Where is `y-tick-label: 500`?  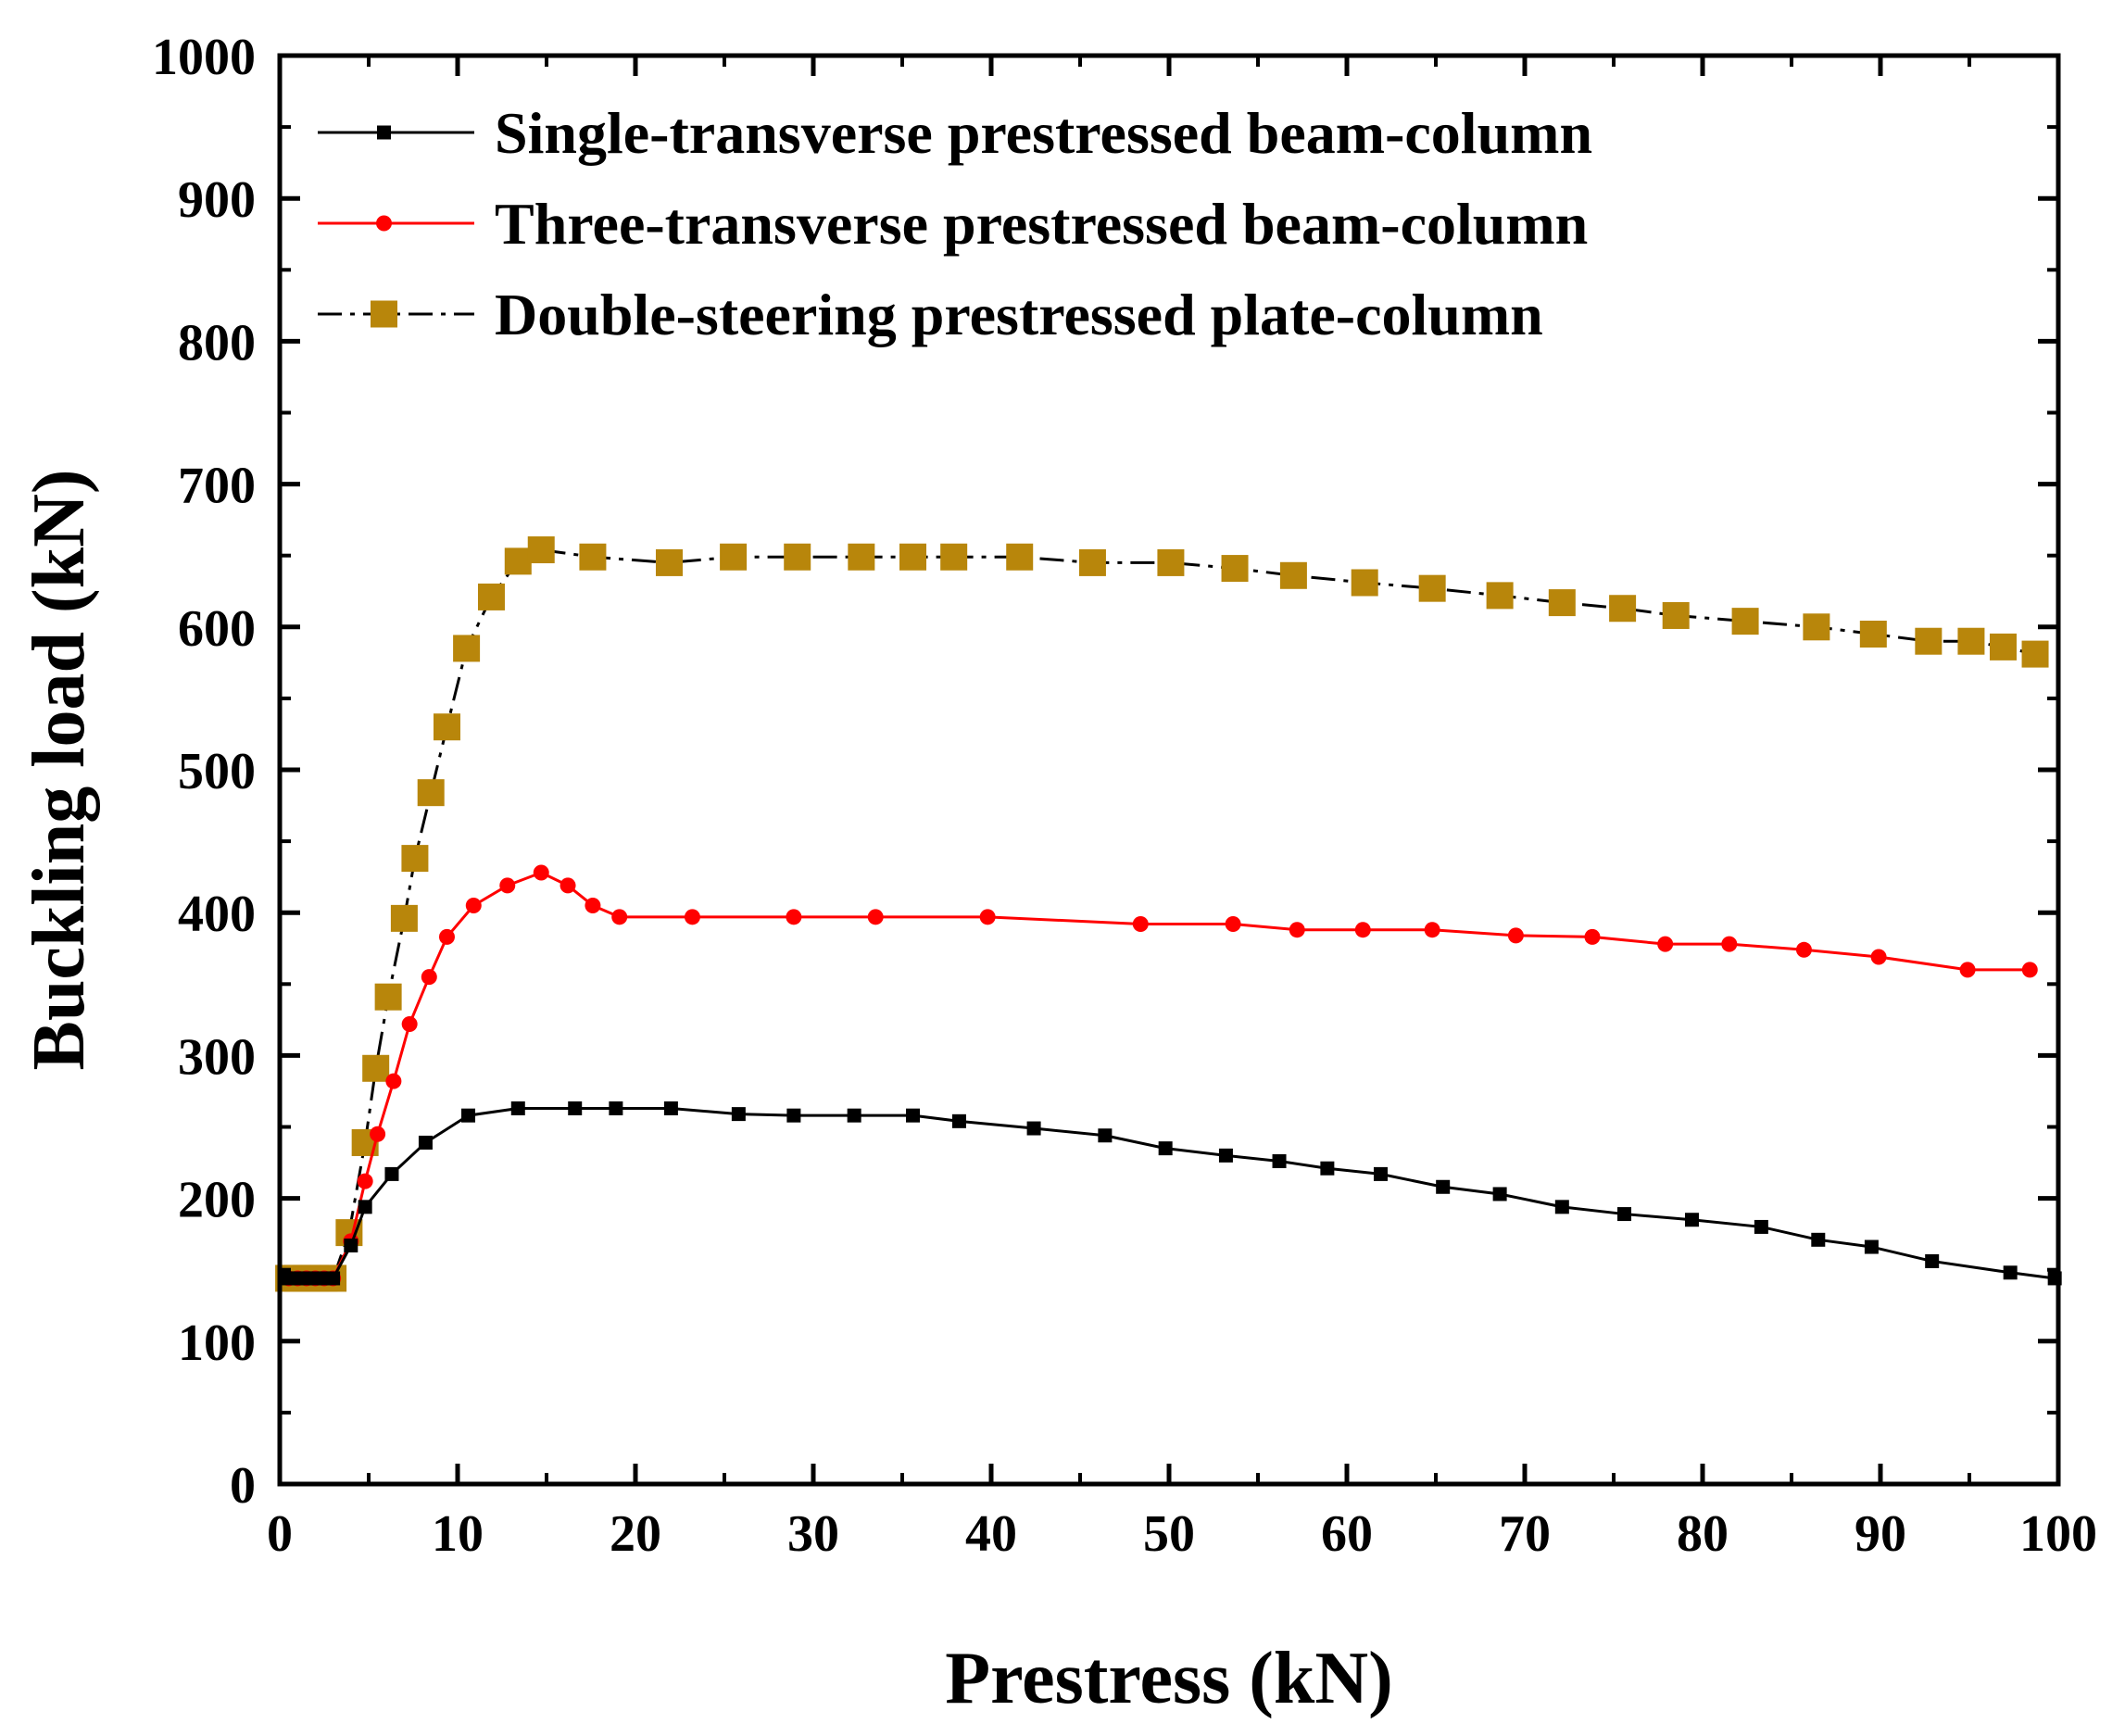 y-tick-label: 500 is located at coordinates (217, 771).